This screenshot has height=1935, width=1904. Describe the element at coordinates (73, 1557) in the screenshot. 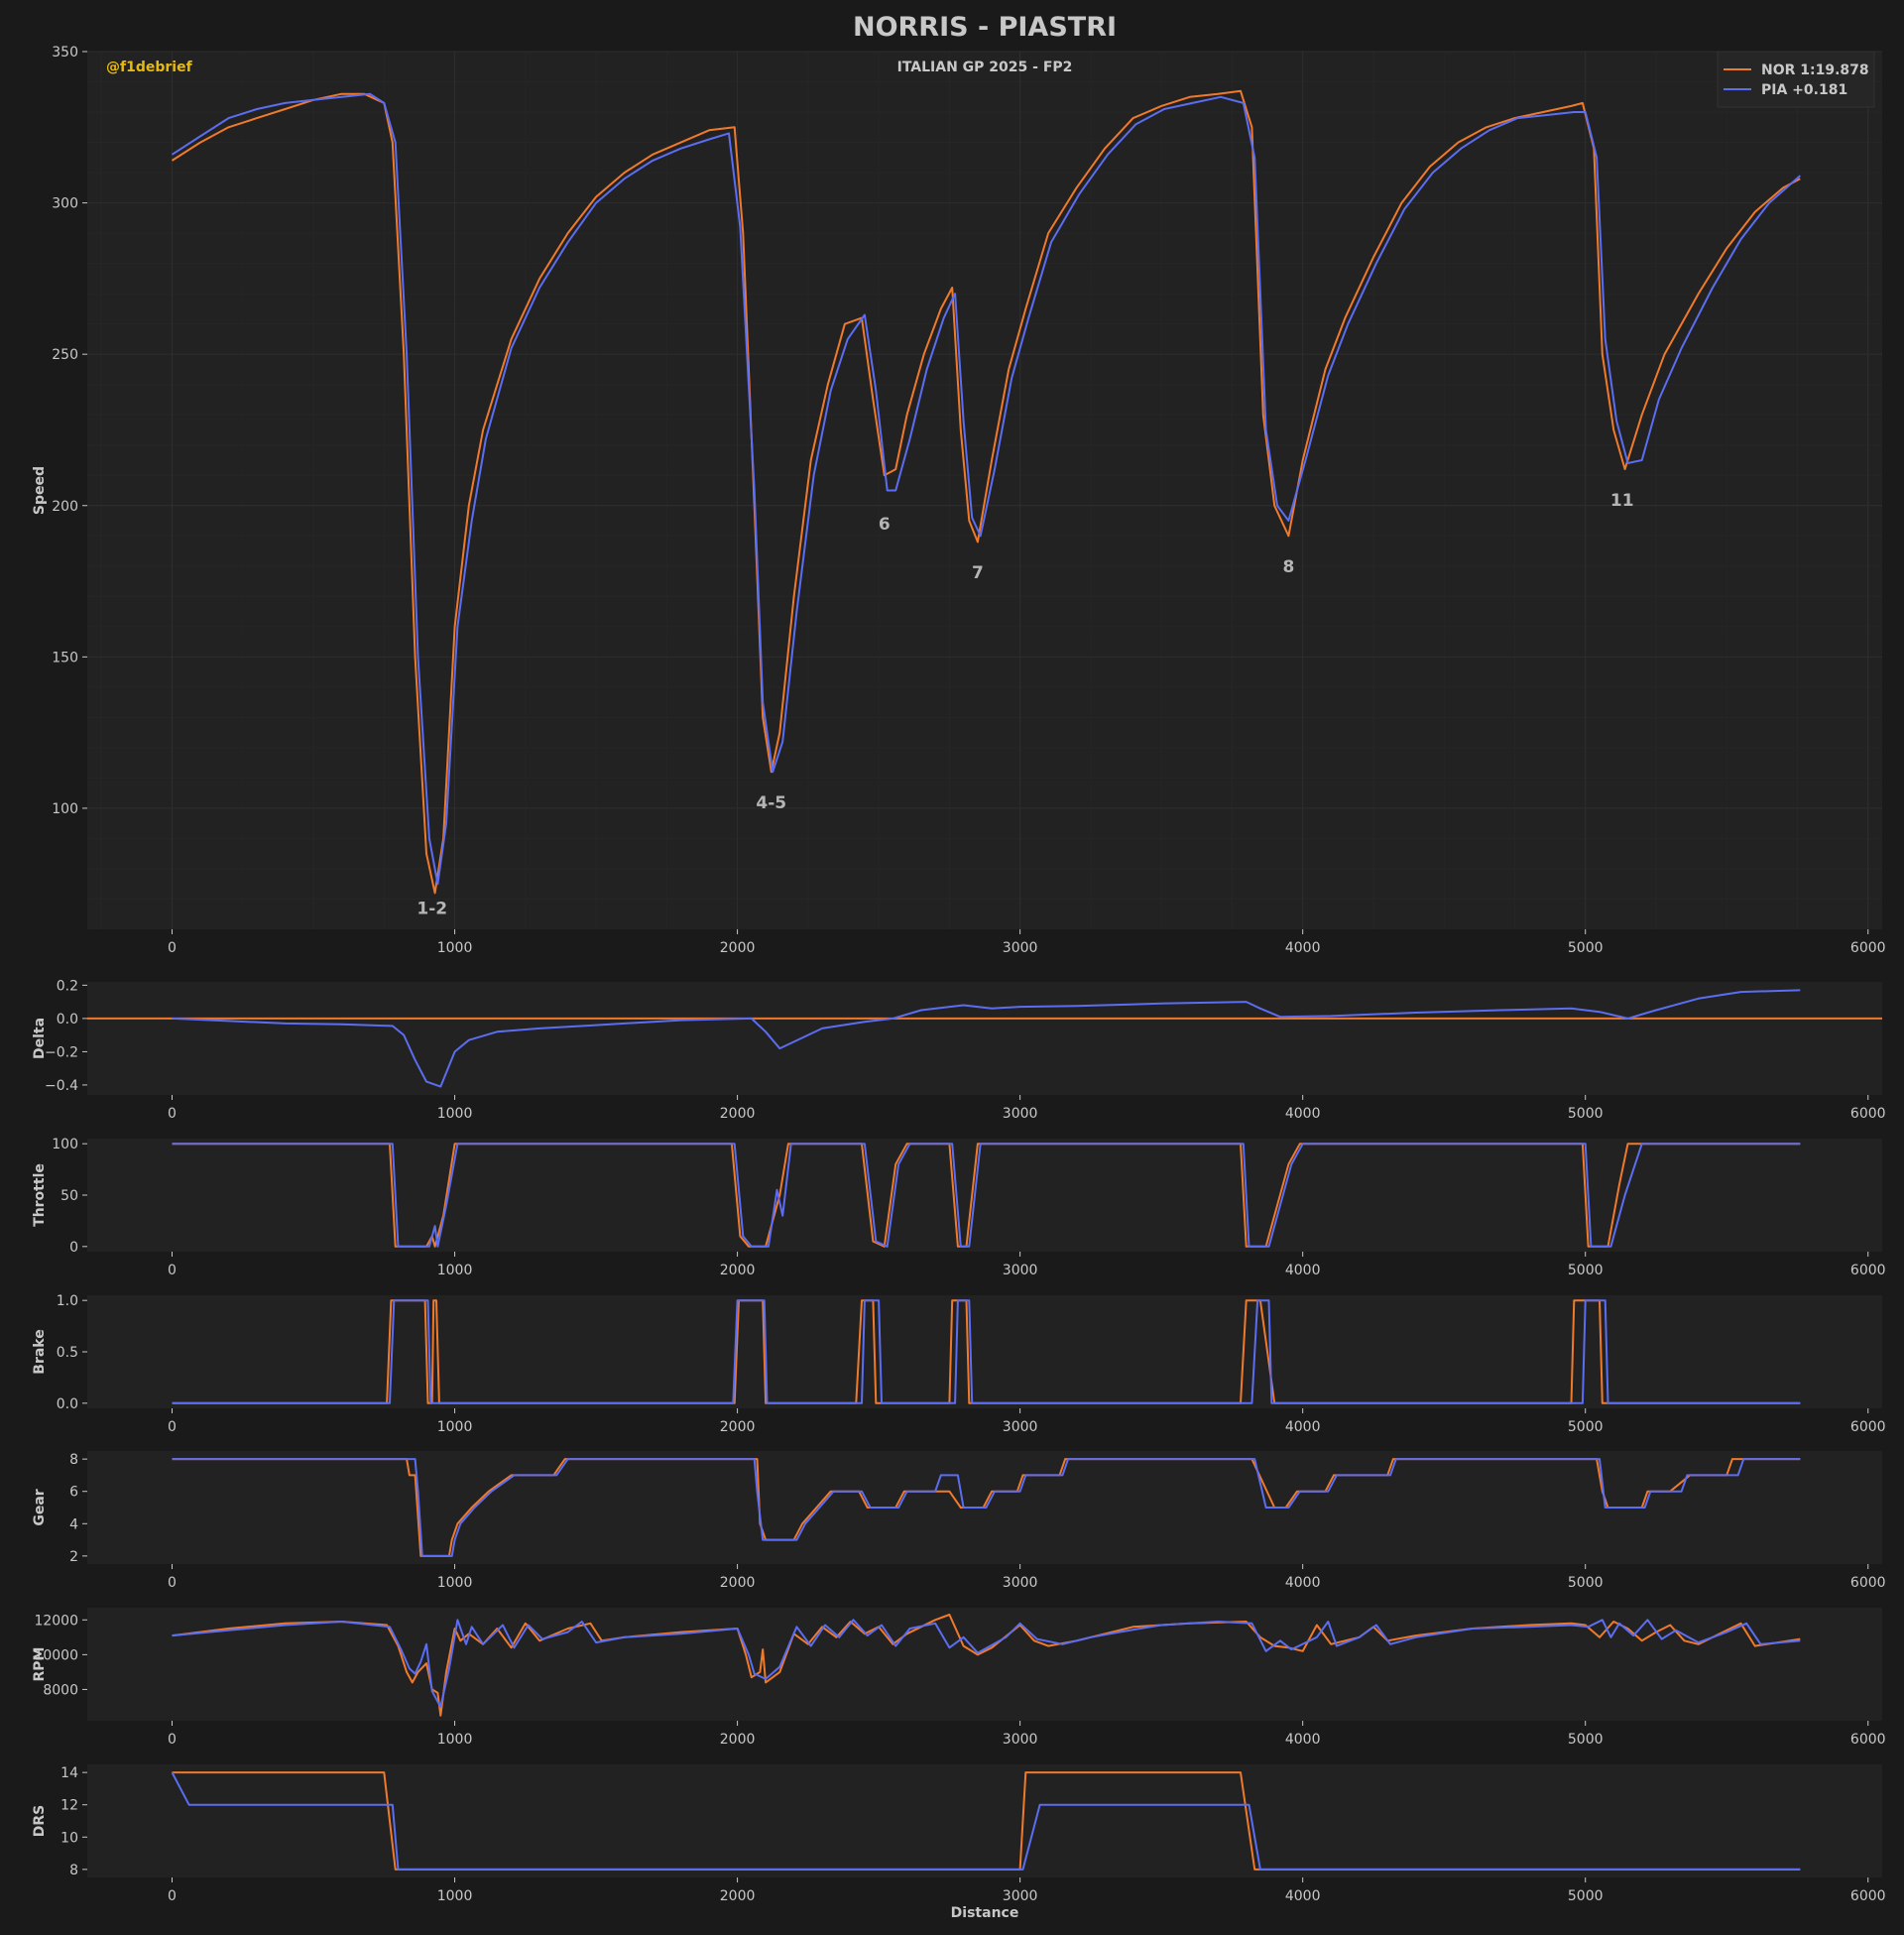

I see `gear-ytick-label: 2` at that location.